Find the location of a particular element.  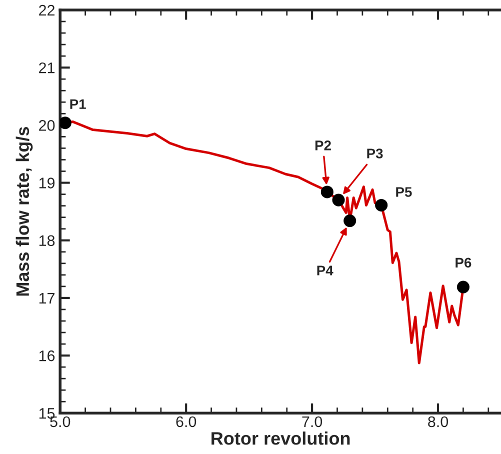

annotation: P2 is located at coordinates (323, 145).